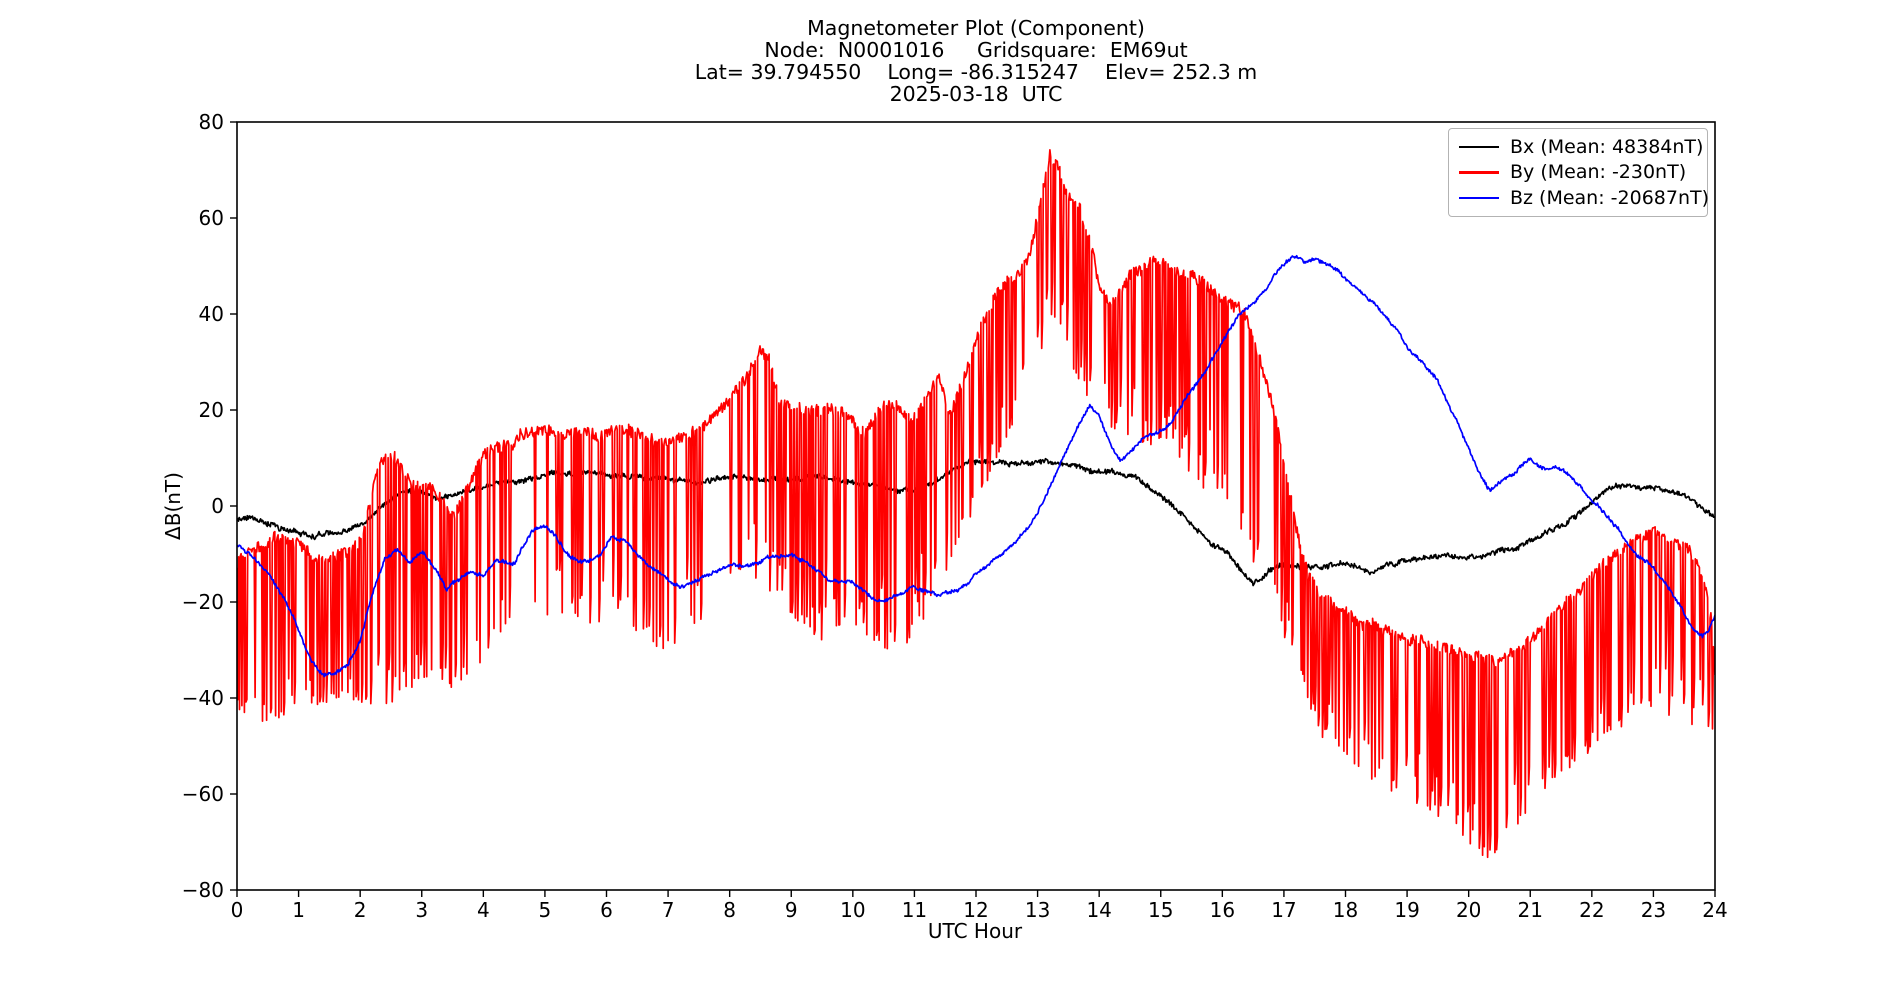 The height and width of the screenshot is (1000, 1900). I want to click on svg-text: 17, so click(1283, 910).